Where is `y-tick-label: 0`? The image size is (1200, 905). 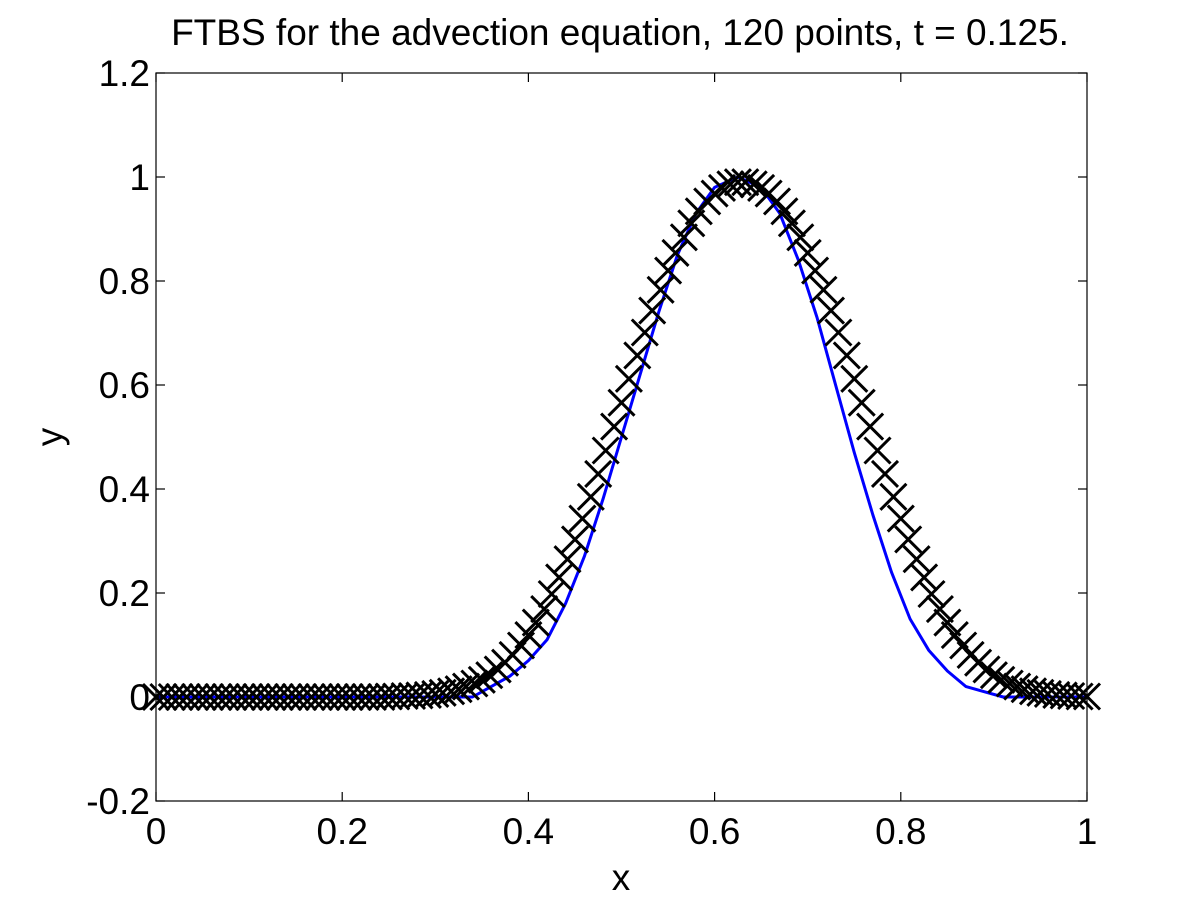 y-tick-label: 0 is located at coordinates (139, 697).